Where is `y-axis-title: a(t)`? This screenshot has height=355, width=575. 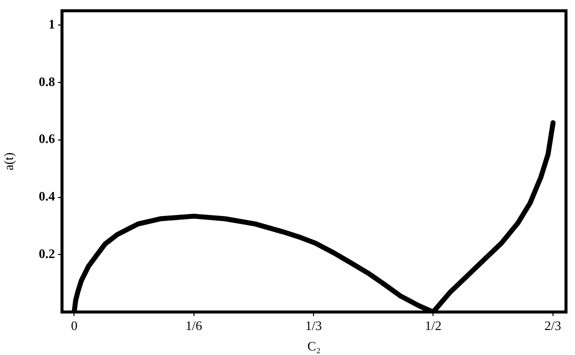 y-axis-title: a(t) is located at coordinates (8, 161).